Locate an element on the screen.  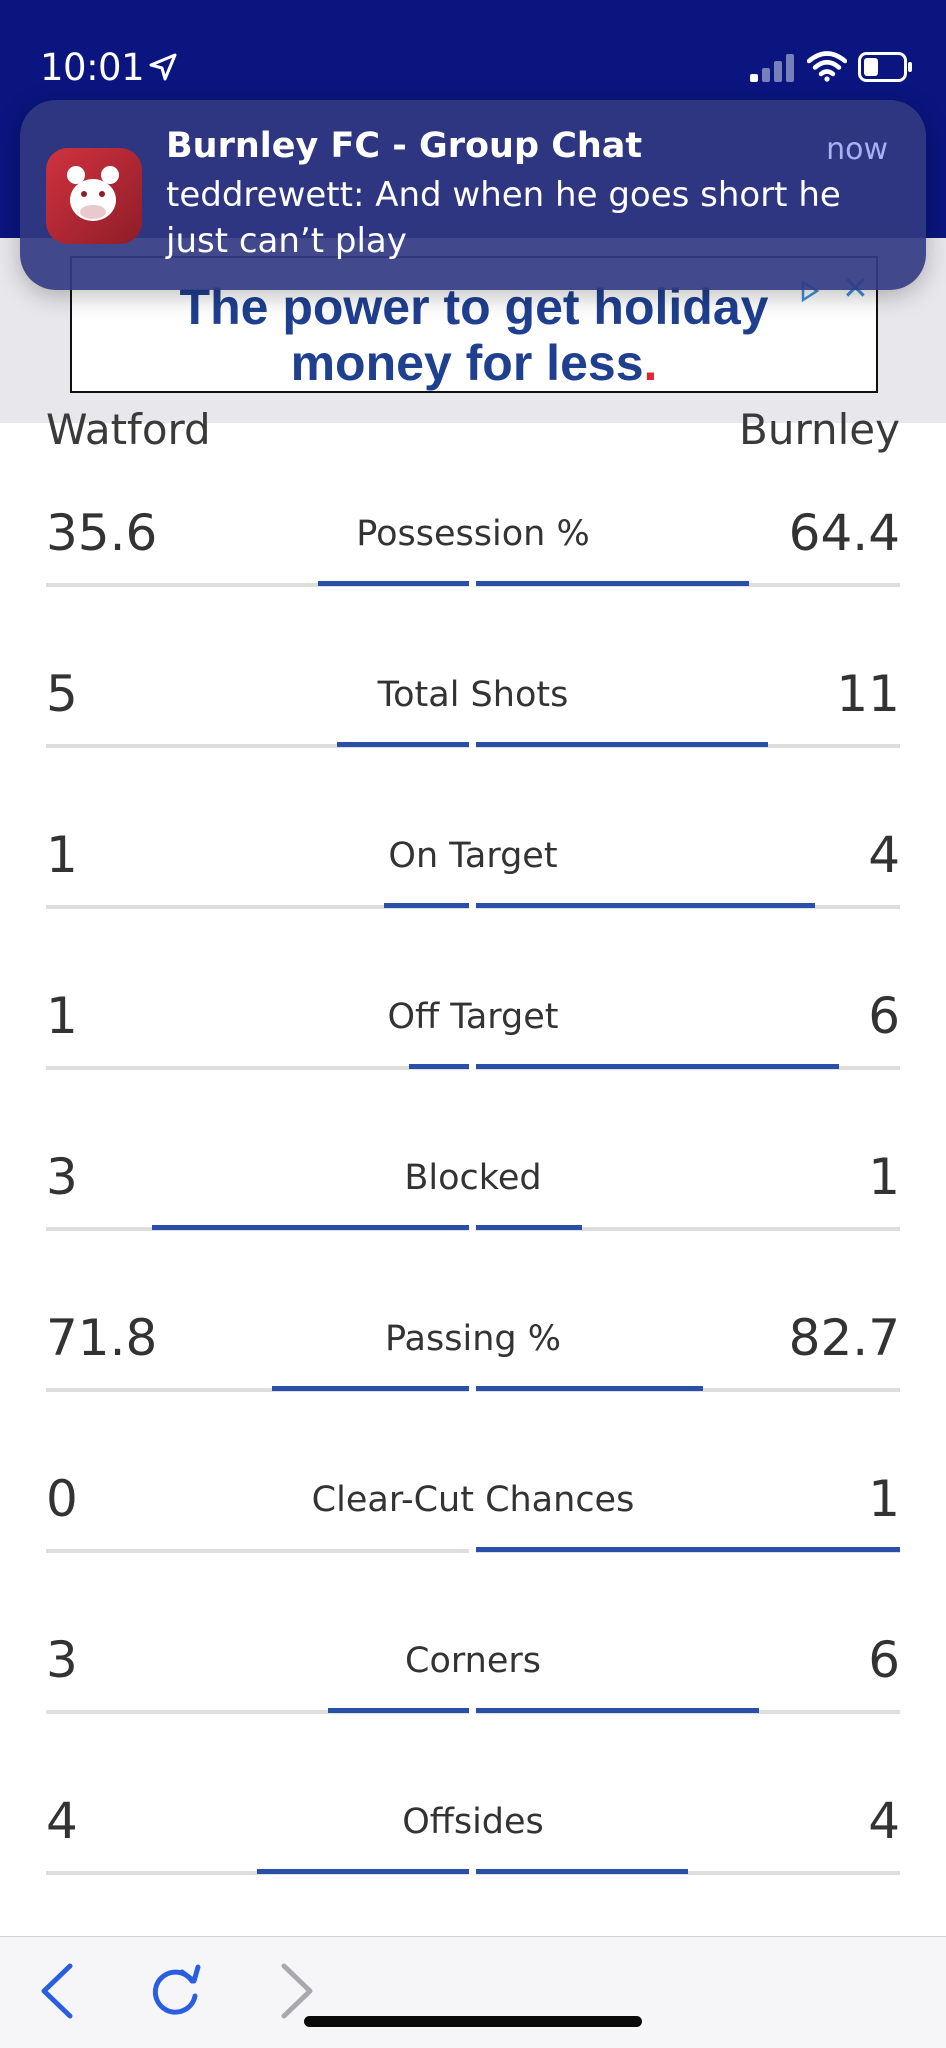
battery-icon is located at coordinates (885, 67).